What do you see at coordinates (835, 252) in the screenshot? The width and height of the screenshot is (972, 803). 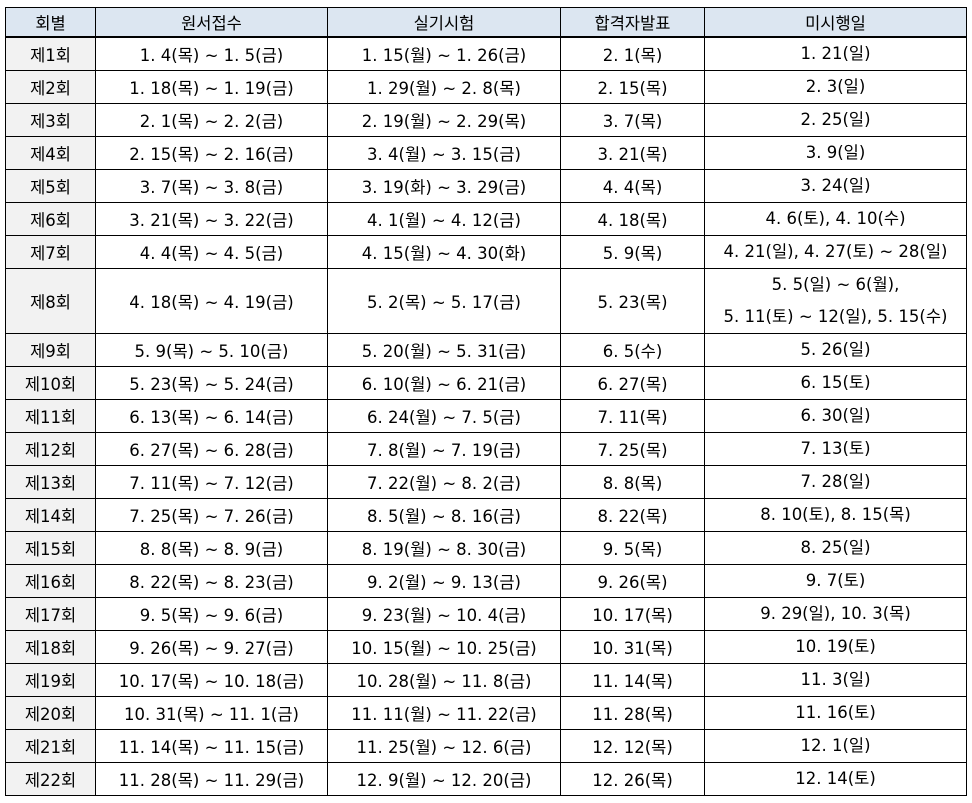 I see `no-exam-days-cell: 4. 21(일), 4. 27(토) ~ 28(일)` at bounding box center [835, 252].